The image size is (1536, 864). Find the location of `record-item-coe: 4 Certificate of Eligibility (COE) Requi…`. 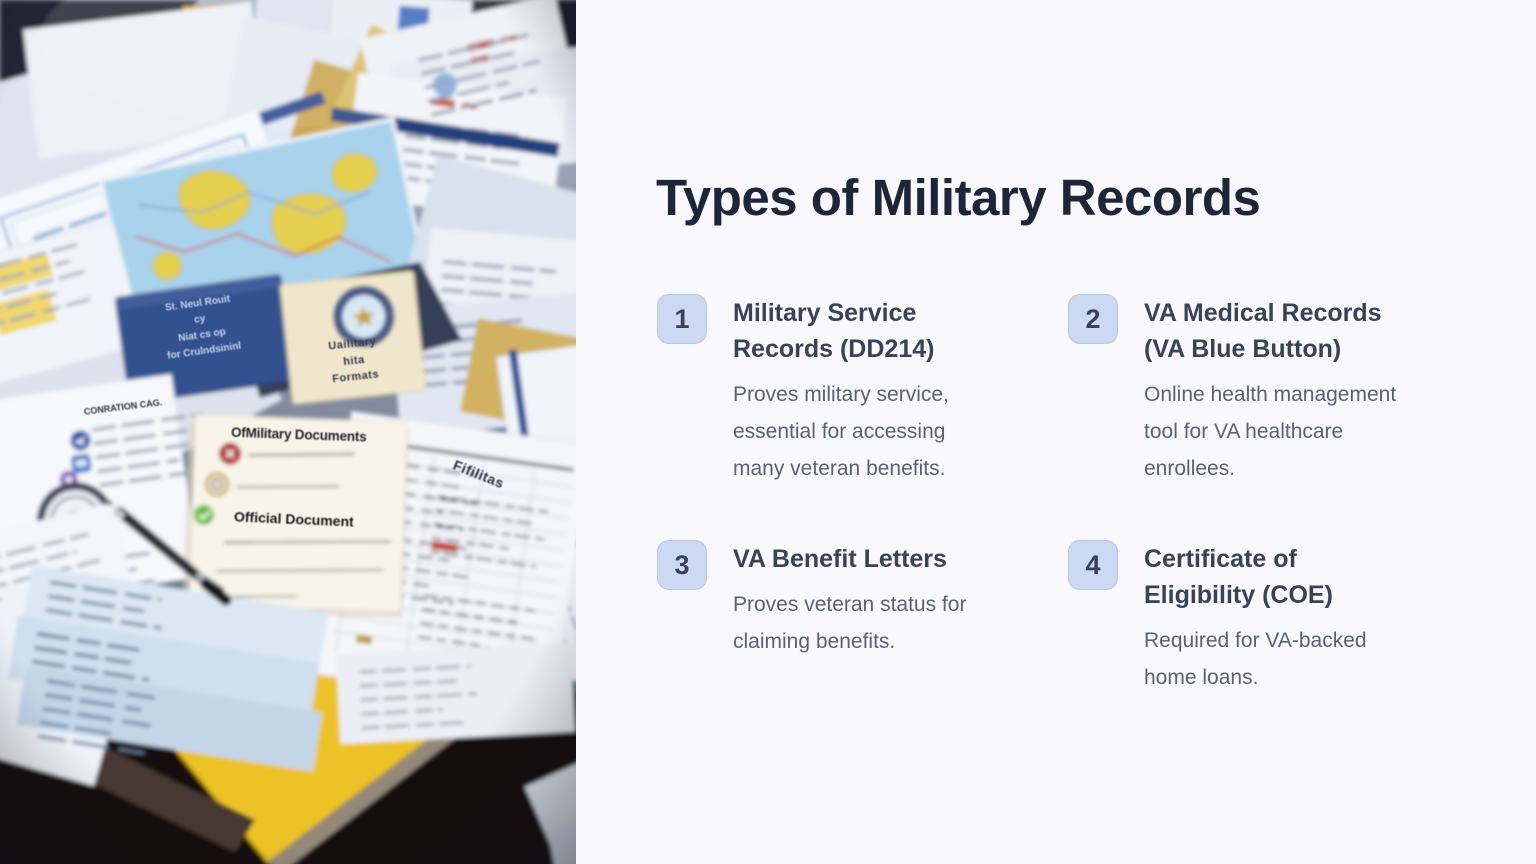

record-item-coe: 4 Certificate of Eligibility (COE) Requi… is located at coordinates (1271, 618).